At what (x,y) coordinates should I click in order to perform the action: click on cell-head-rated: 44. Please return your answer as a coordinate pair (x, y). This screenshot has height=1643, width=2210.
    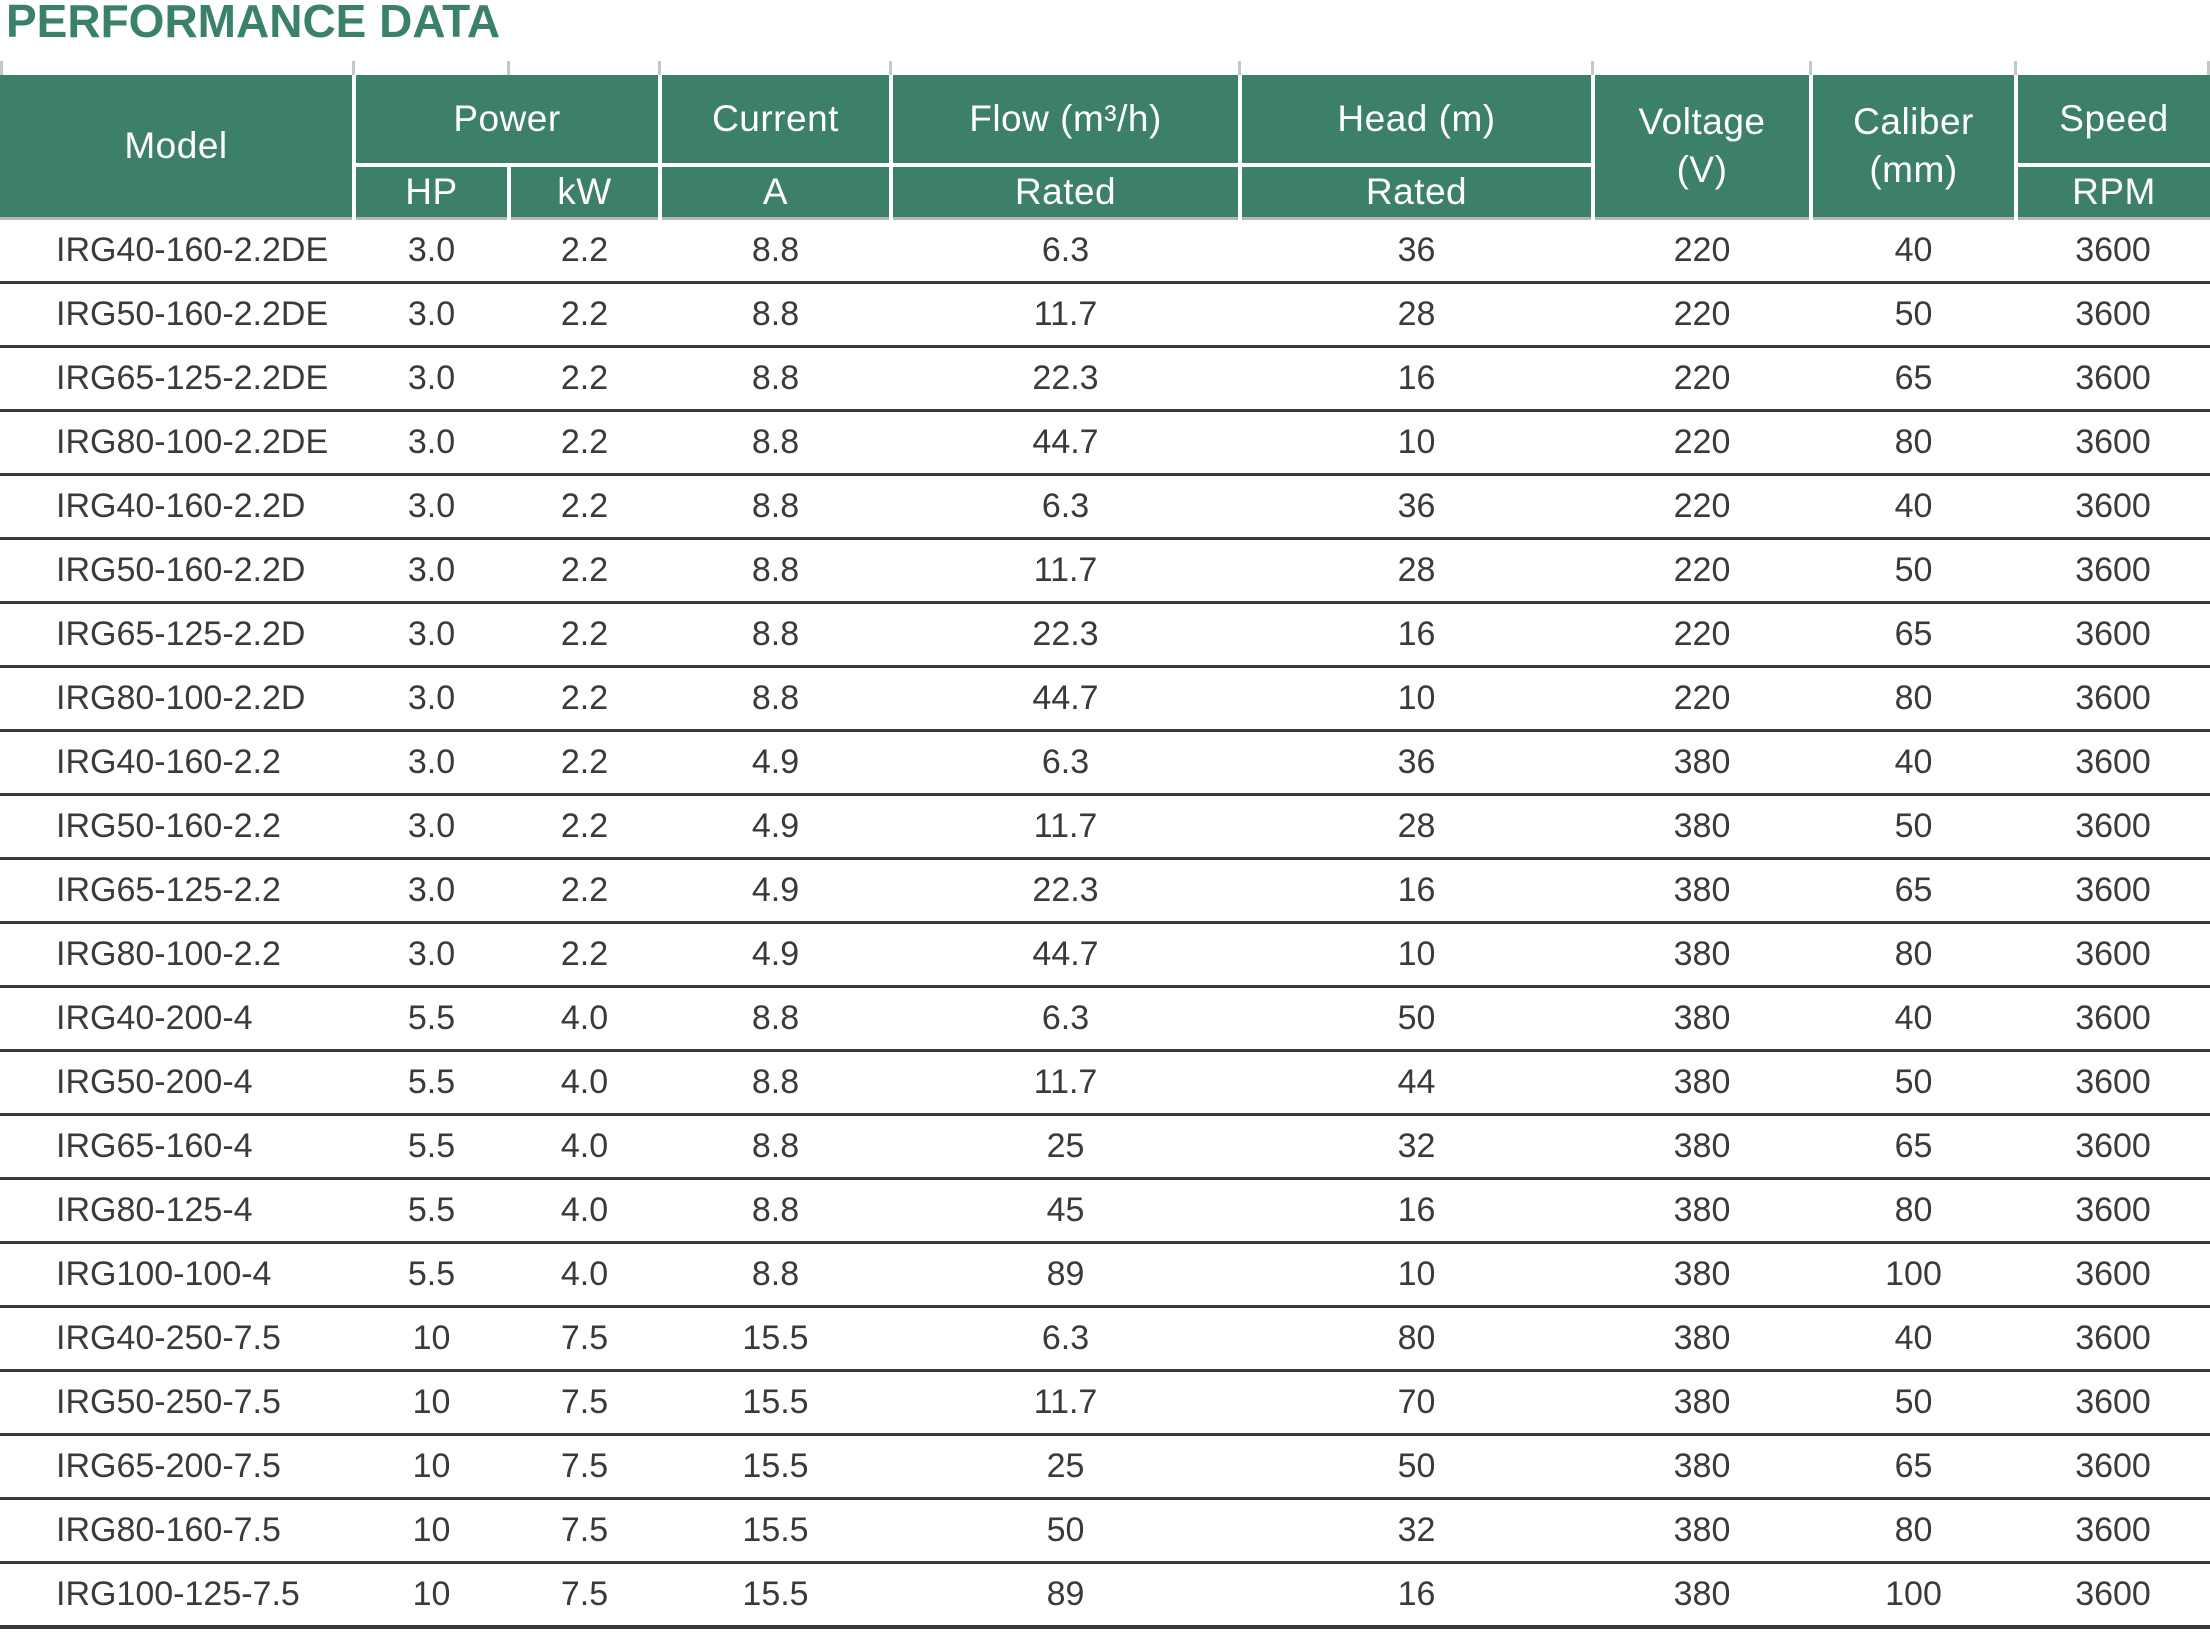
    Looking at the image, I should click on (1417, 1083).